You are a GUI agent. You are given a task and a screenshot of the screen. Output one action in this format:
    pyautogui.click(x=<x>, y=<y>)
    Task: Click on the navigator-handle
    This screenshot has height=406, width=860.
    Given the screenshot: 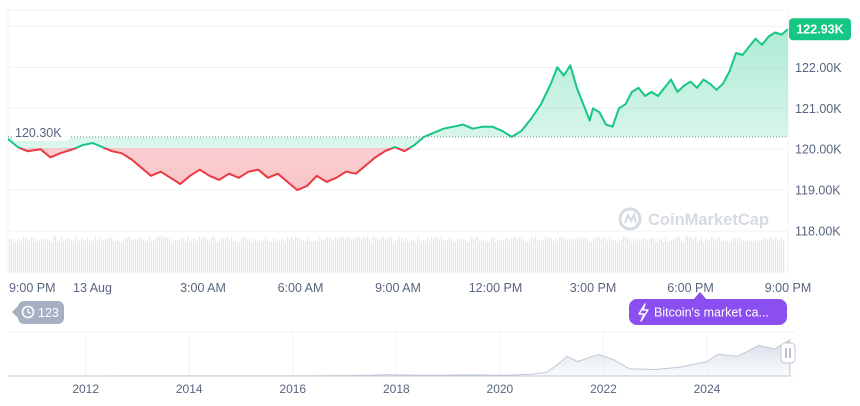 What is the action you would take?
    pyautogui.click(x=788, y=353)
    